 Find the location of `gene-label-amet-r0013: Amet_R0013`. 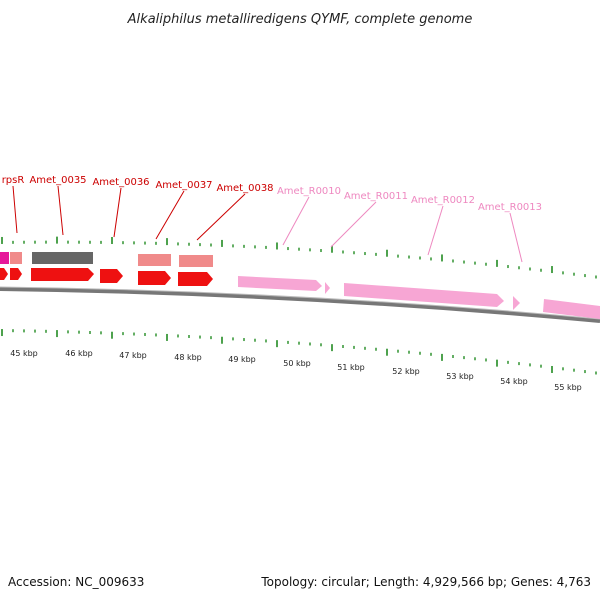

gene-label-amet-r0013: Amet_R0013 is located at coordinates (510, 207).